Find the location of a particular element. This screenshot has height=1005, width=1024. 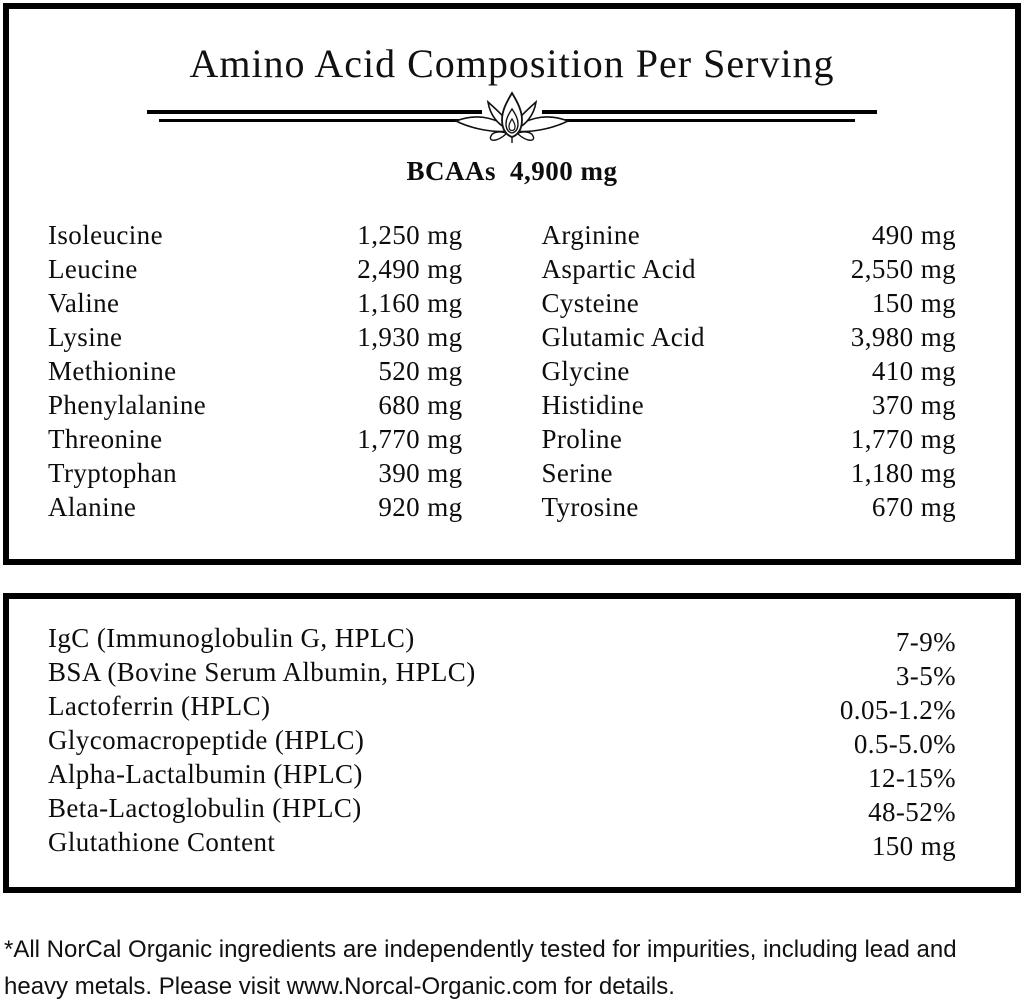

amino-name: Valine is located at coordinates (84, 303).